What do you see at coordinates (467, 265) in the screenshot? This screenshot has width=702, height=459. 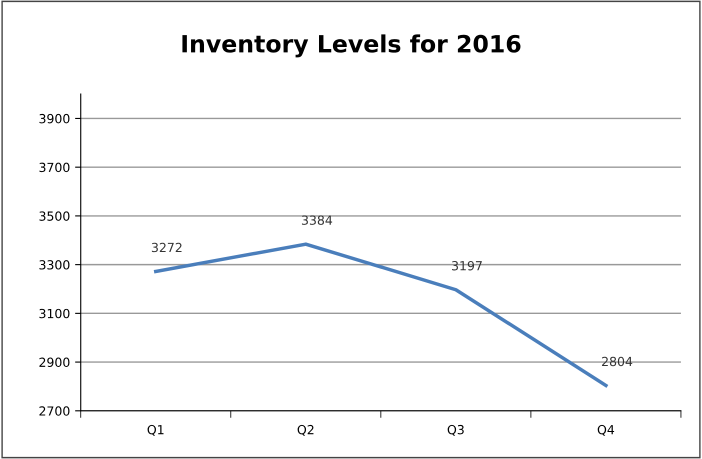 I see `data-label: 3197` at bounding box center [467, 265].